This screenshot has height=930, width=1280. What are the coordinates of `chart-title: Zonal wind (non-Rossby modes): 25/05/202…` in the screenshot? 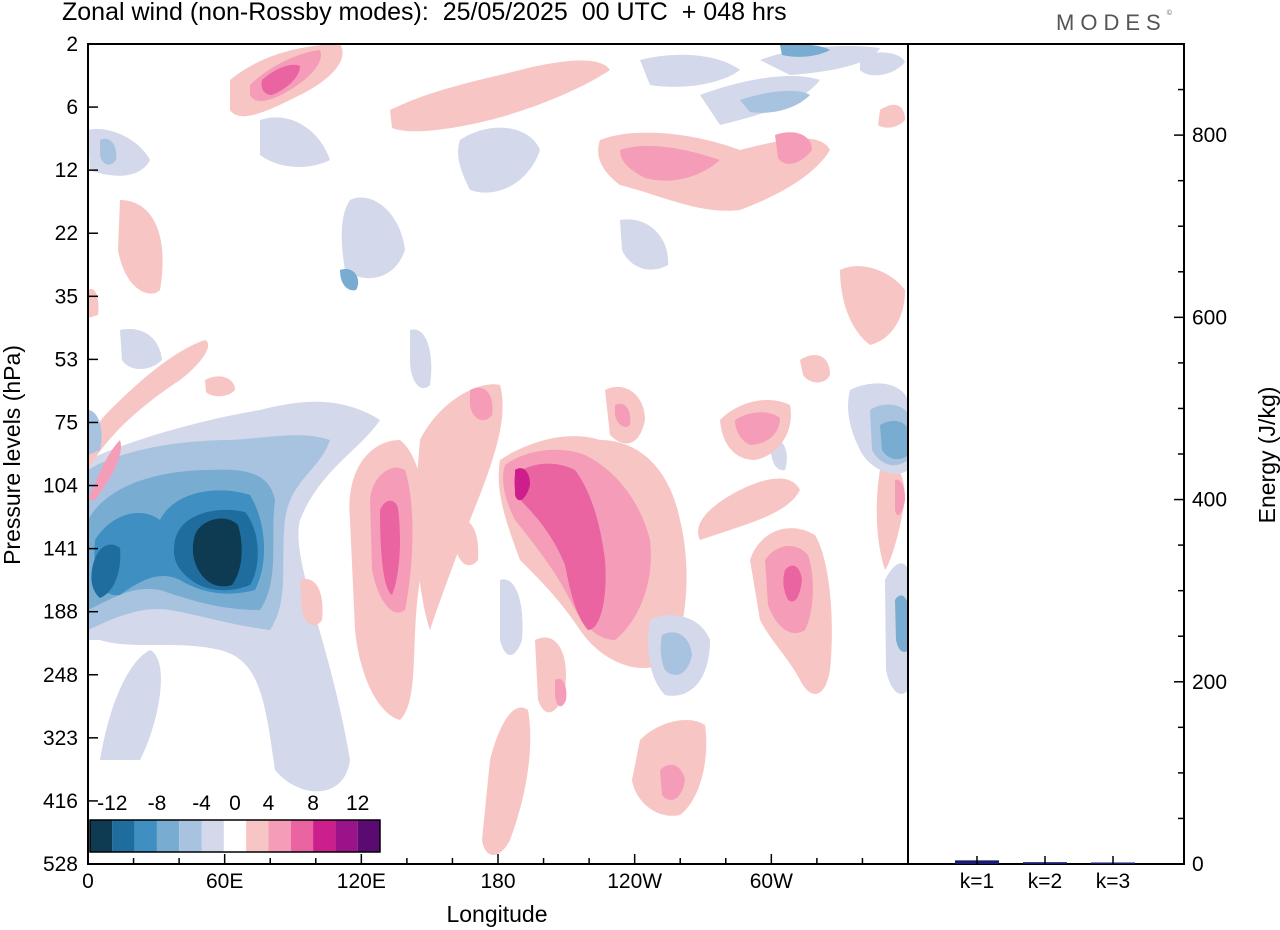 It's located at (424, 13).